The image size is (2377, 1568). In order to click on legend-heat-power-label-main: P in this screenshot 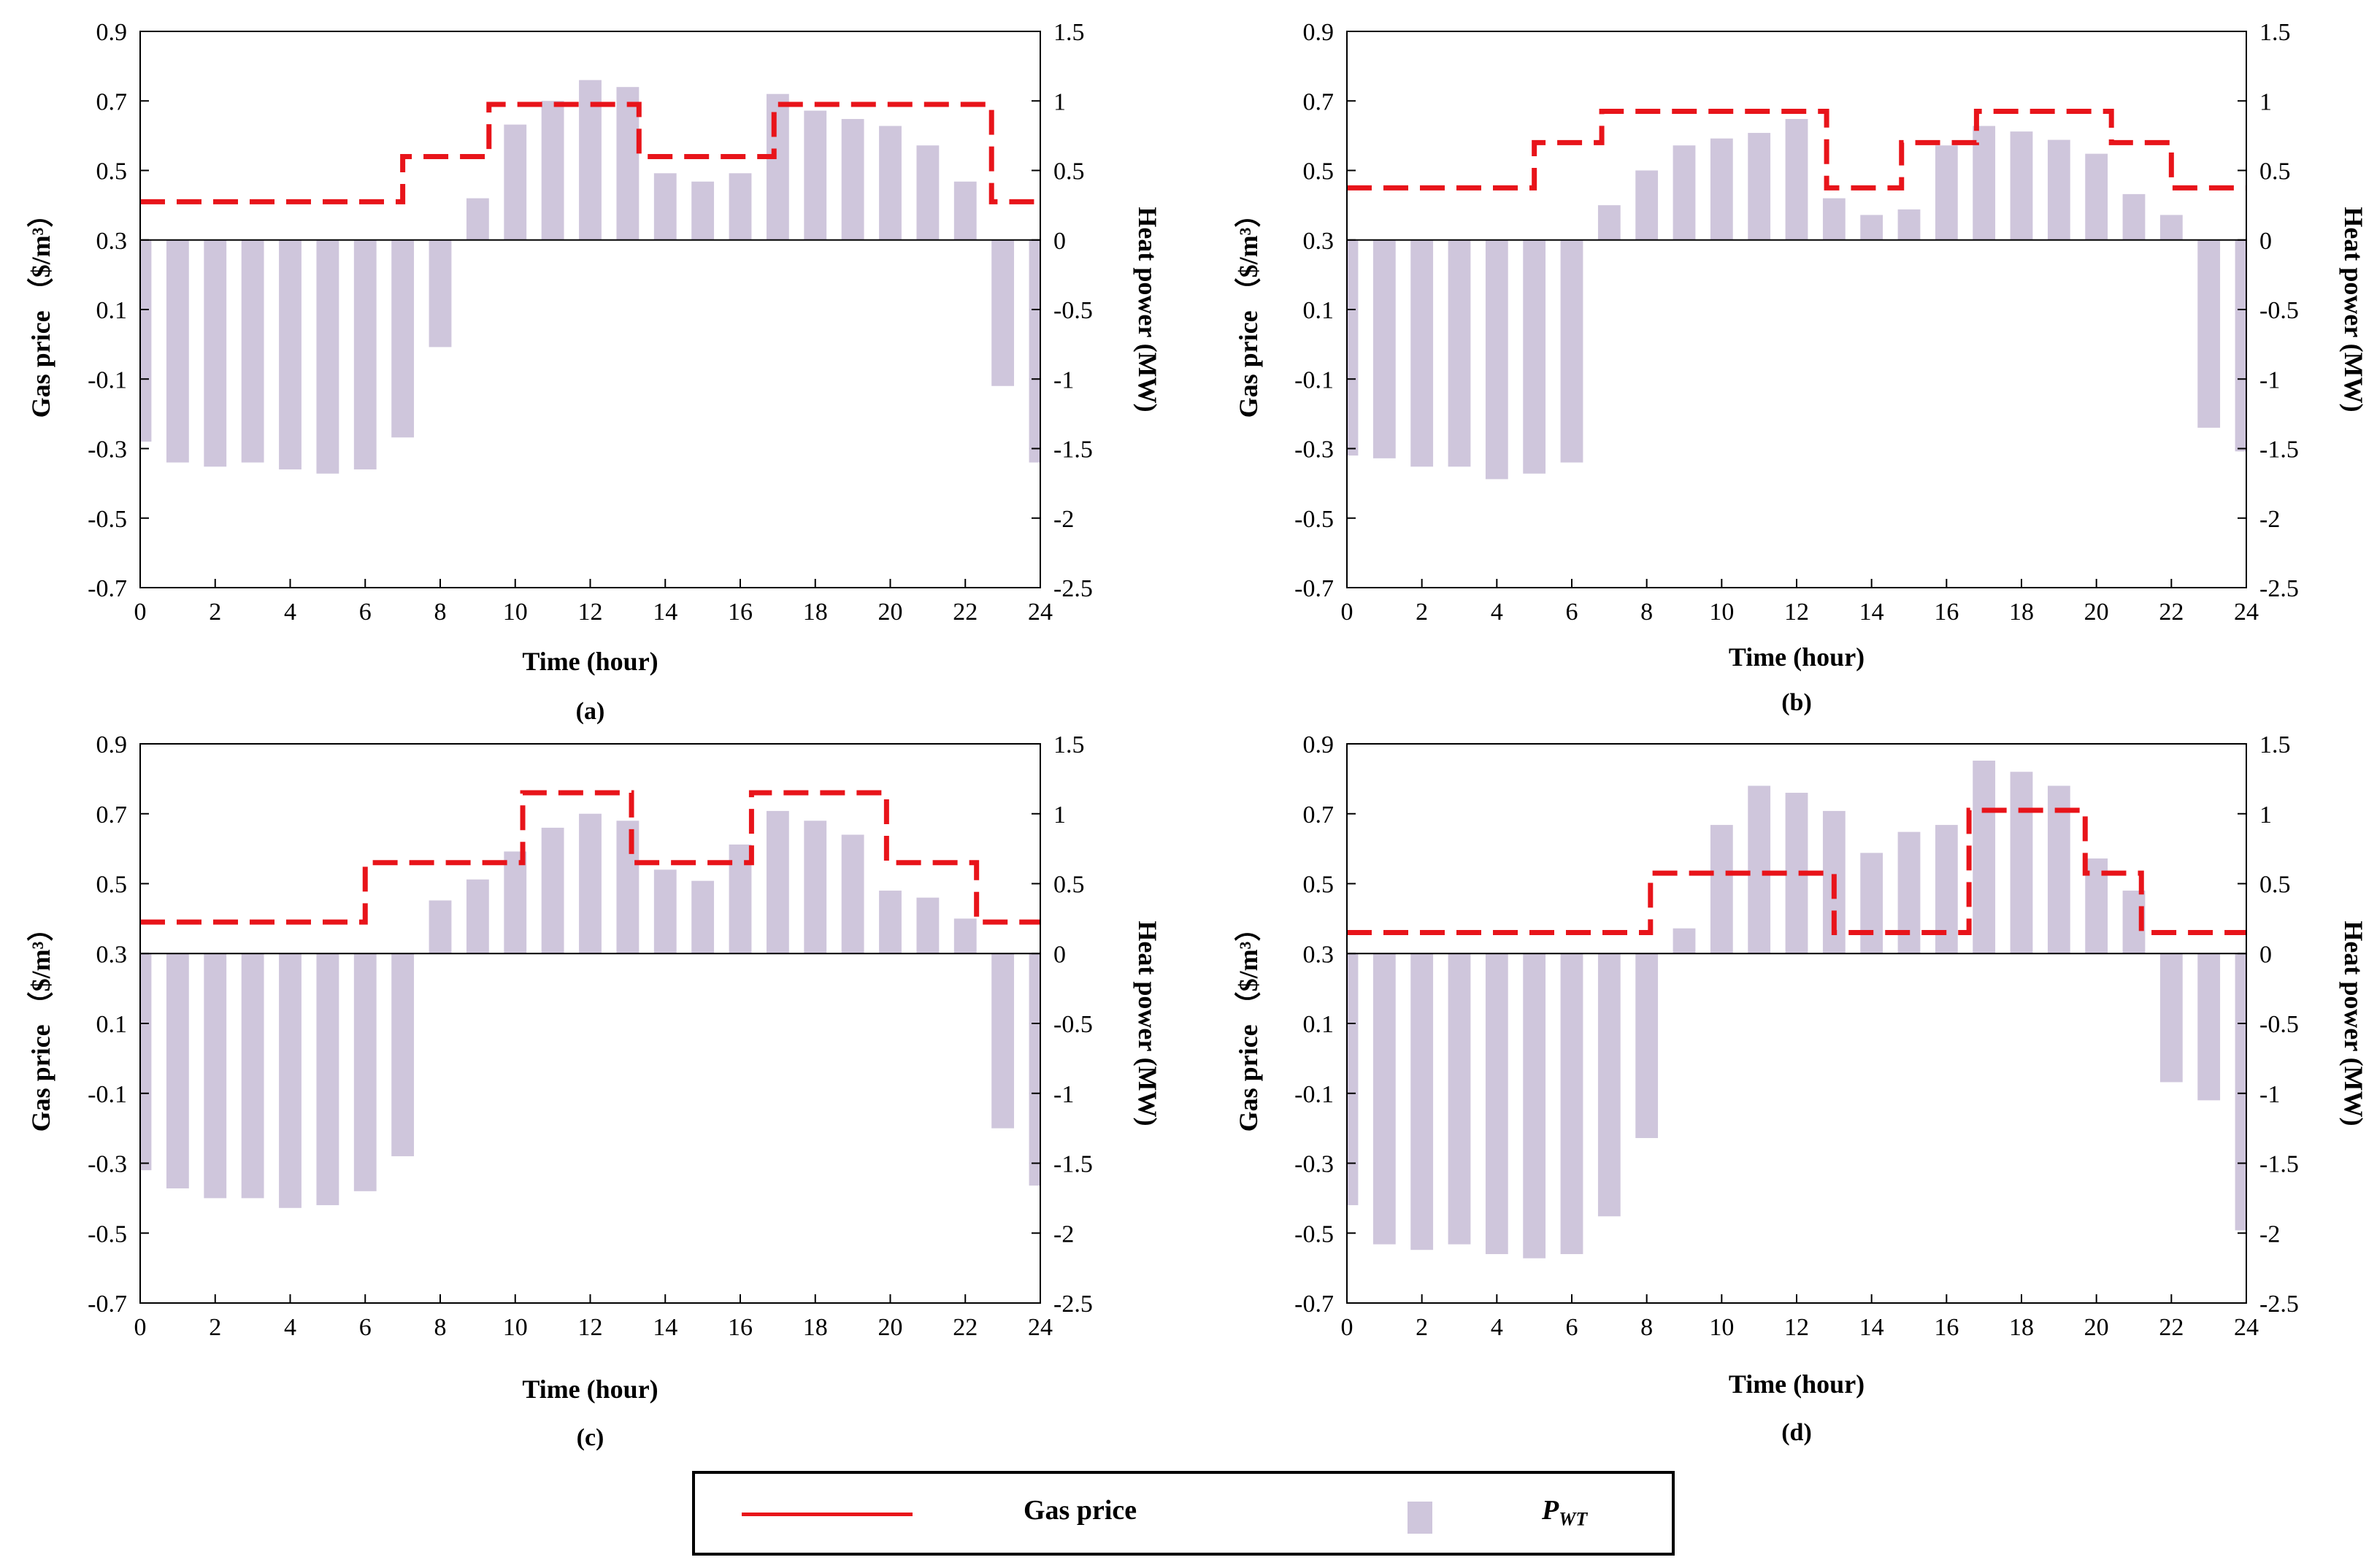, I will do `click(1550, 1510)`.